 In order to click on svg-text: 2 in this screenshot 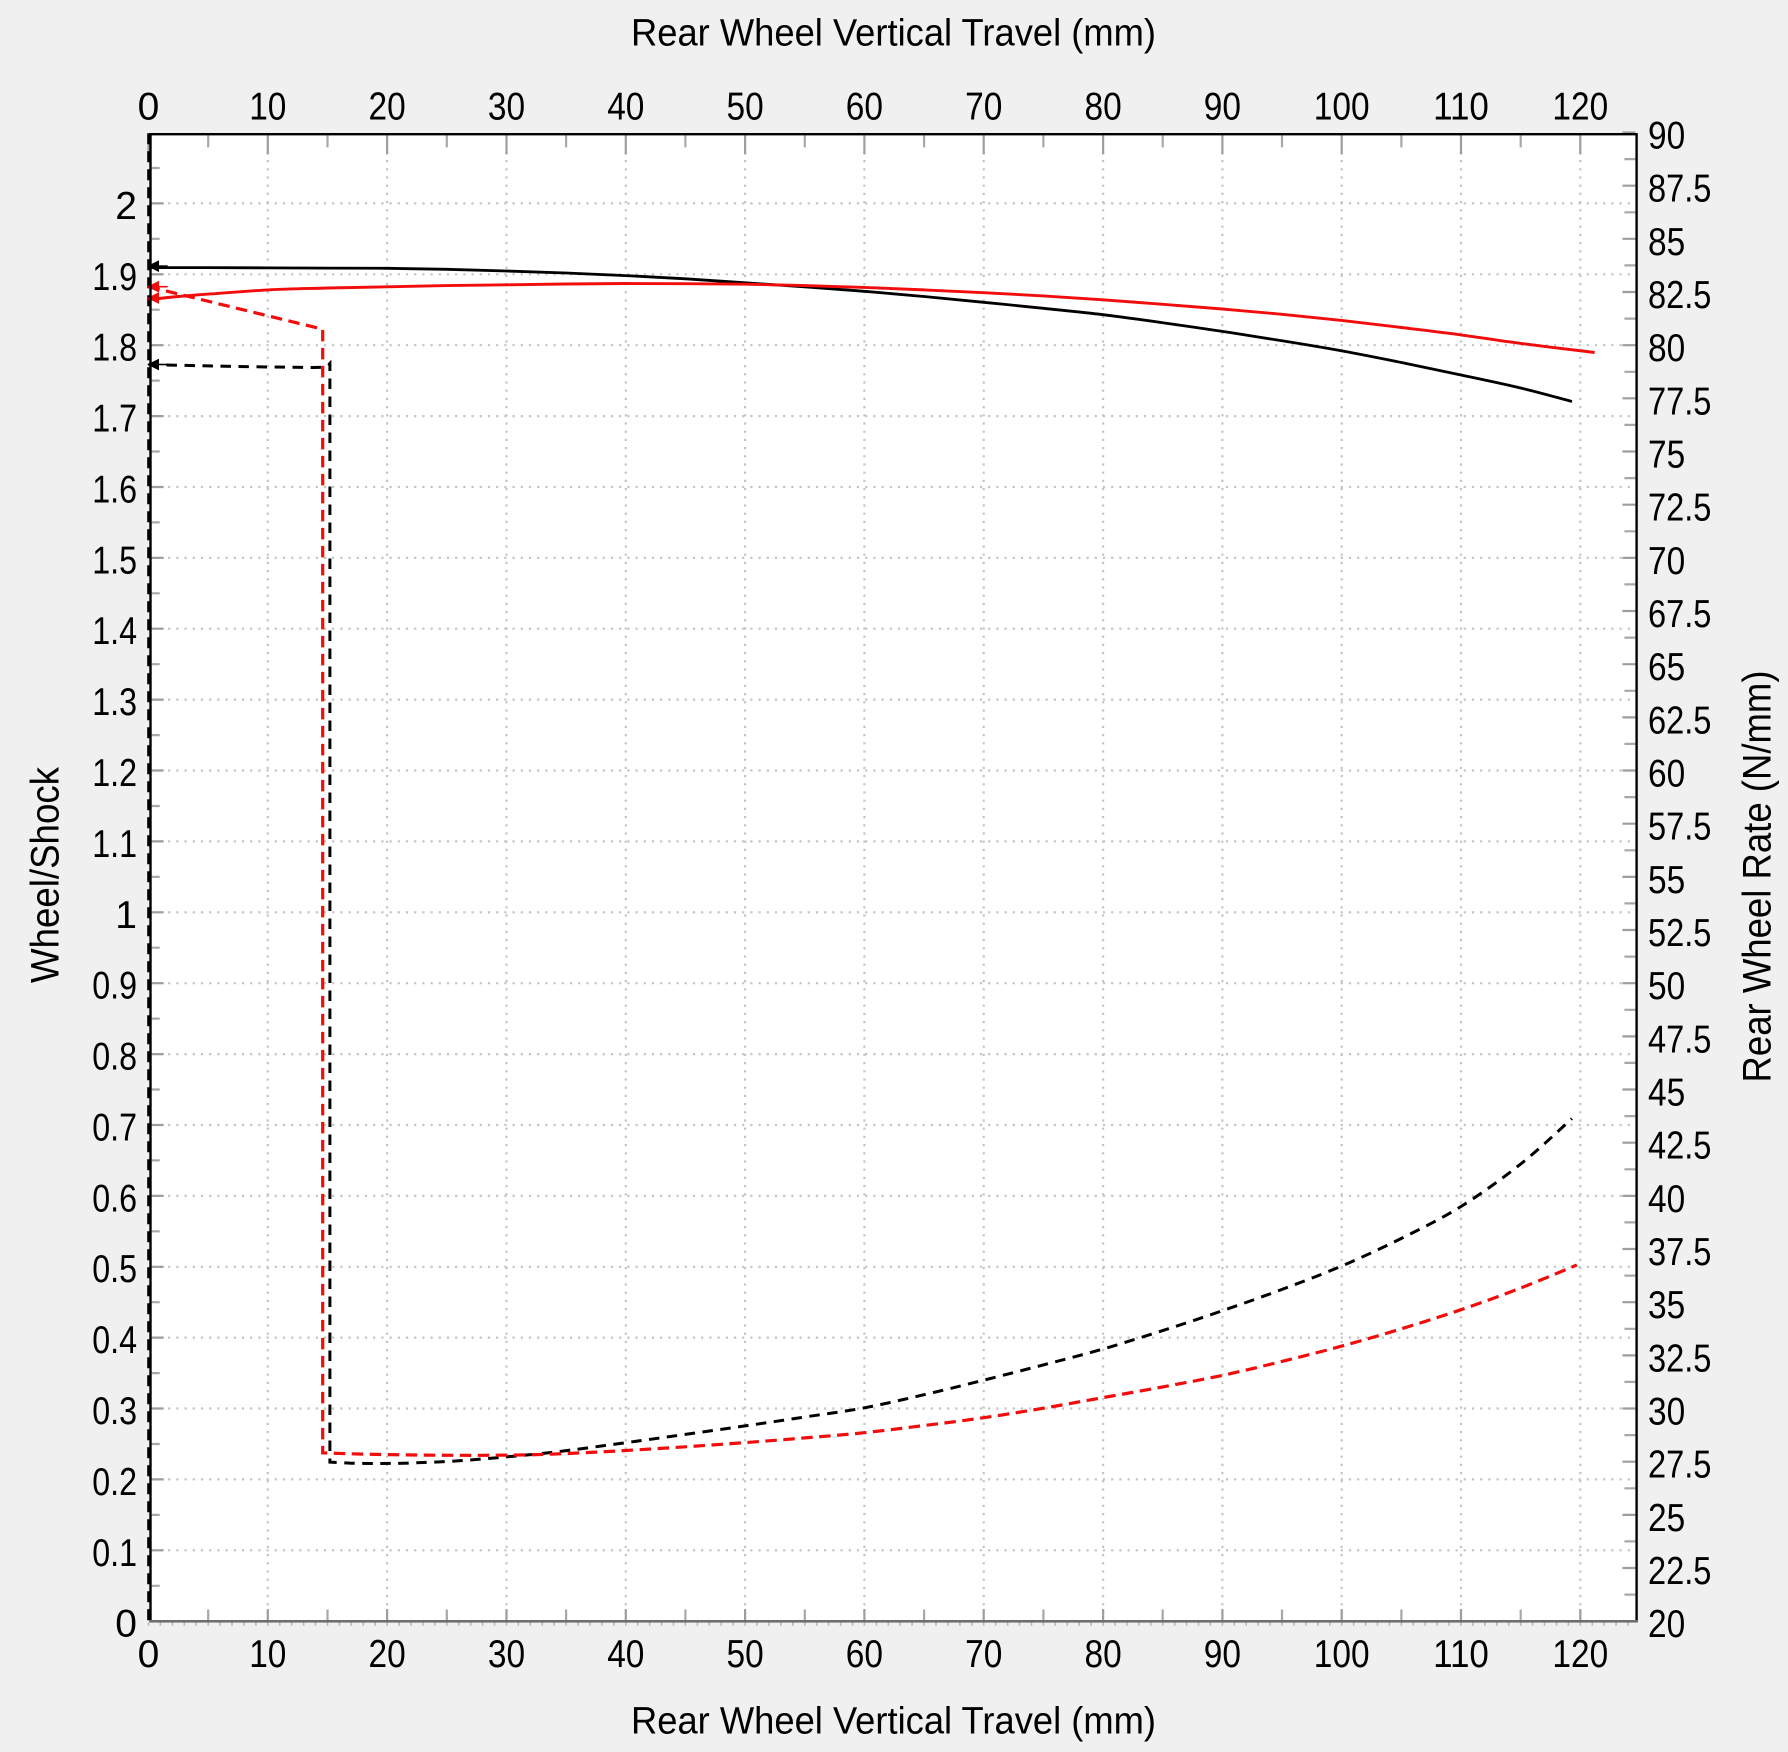, I will do `click(126, 206)`.